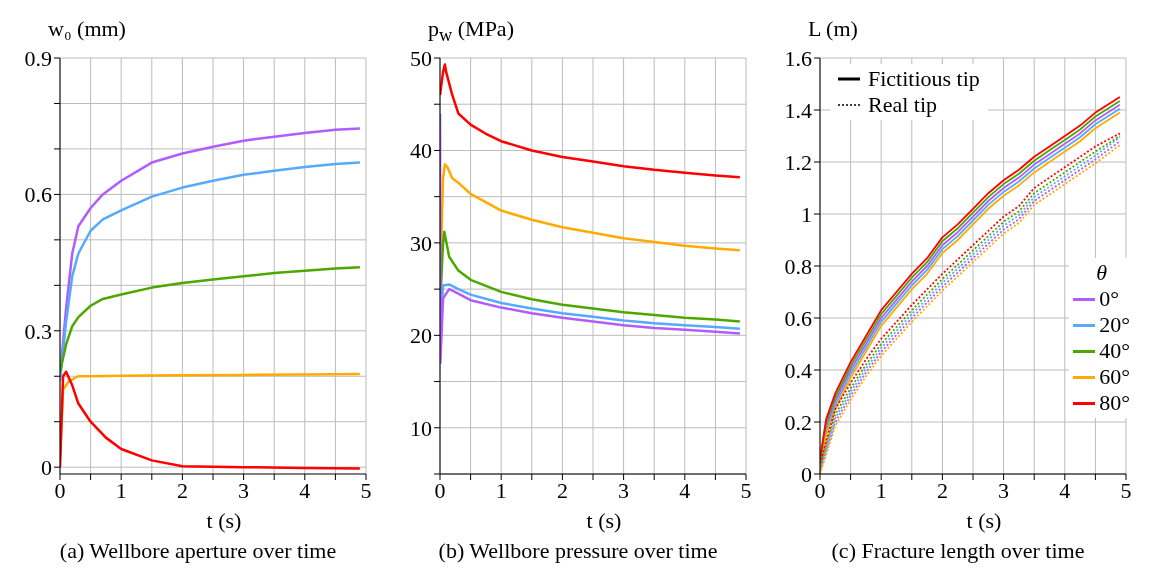 The image size is (1157, 586). Describe the element at coordinates (38, 58) in the screenshot. I see `y-tick-label: 0.9` at that location.